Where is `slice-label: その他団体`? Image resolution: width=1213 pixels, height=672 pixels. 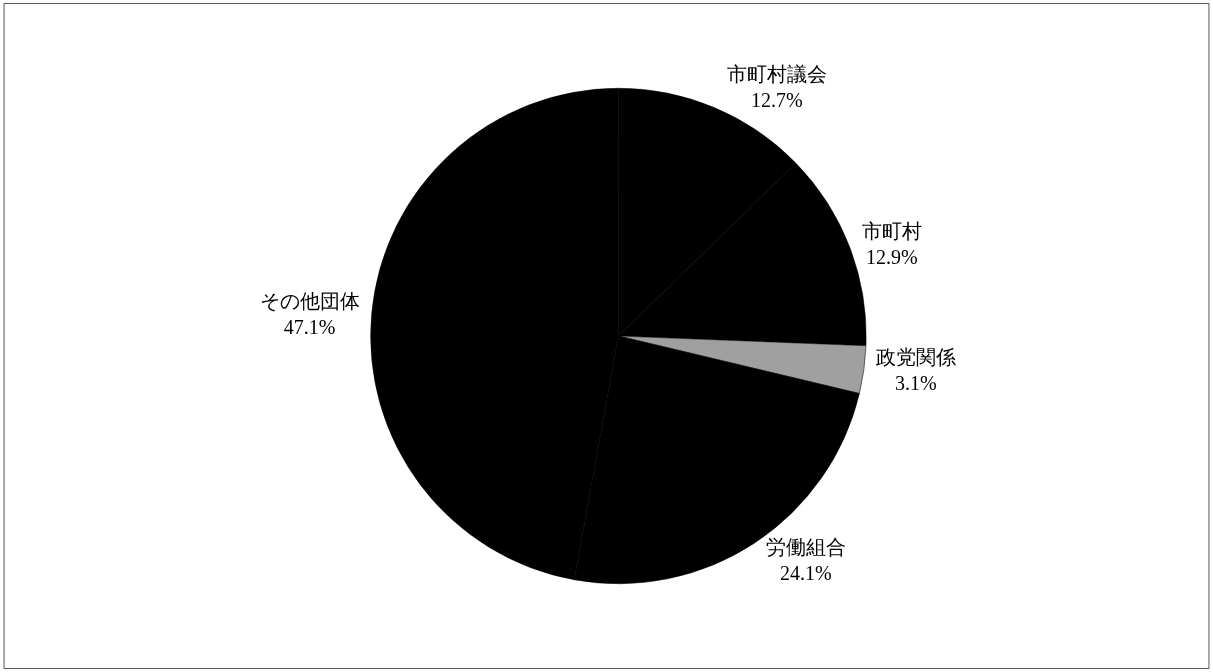 slice-label: その他団体 is located at coordinates (309, 300).